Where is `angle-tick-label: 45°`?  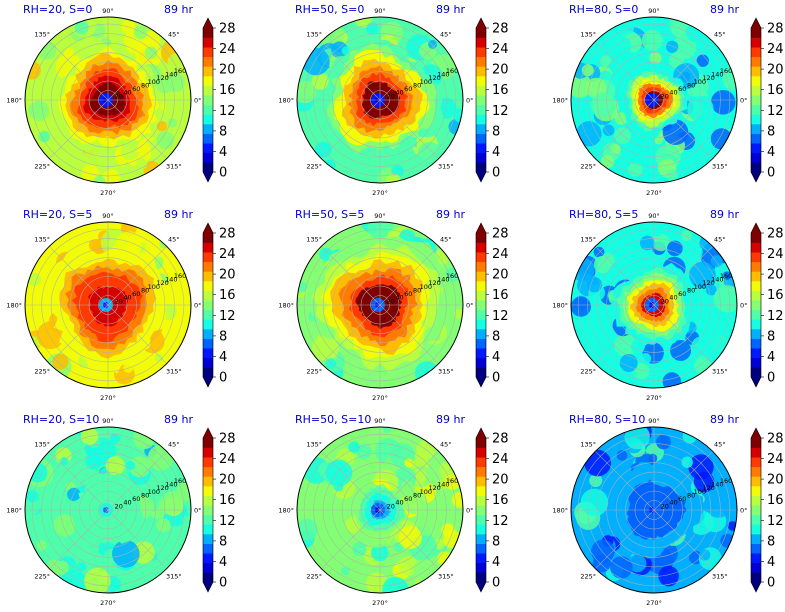
angle-tick-label: 45° is located at coordinates (446, 35).